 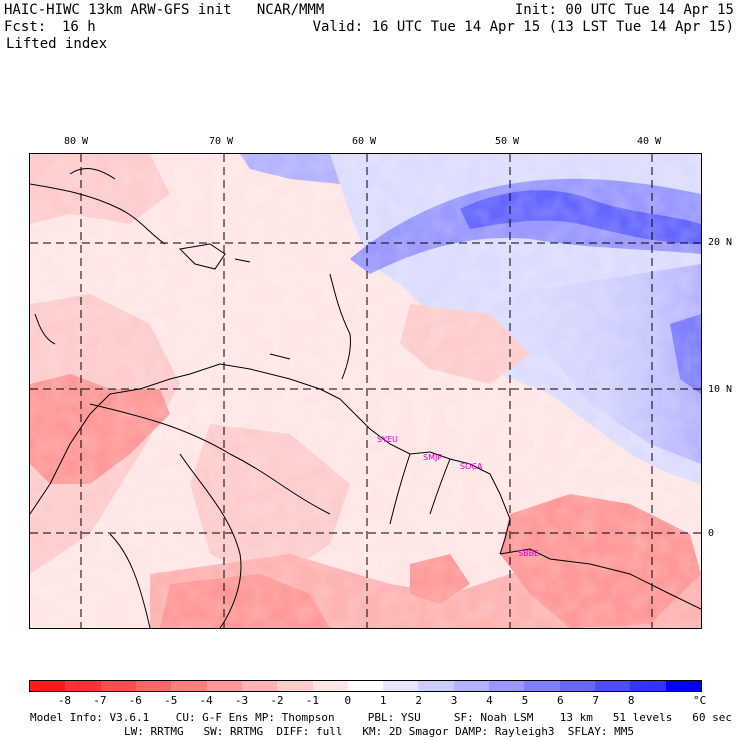 What do you see at coordinates (454, 700) in the screenshot?
I see `colorbar-tick-label: 3` at bounding box center [454, 700].